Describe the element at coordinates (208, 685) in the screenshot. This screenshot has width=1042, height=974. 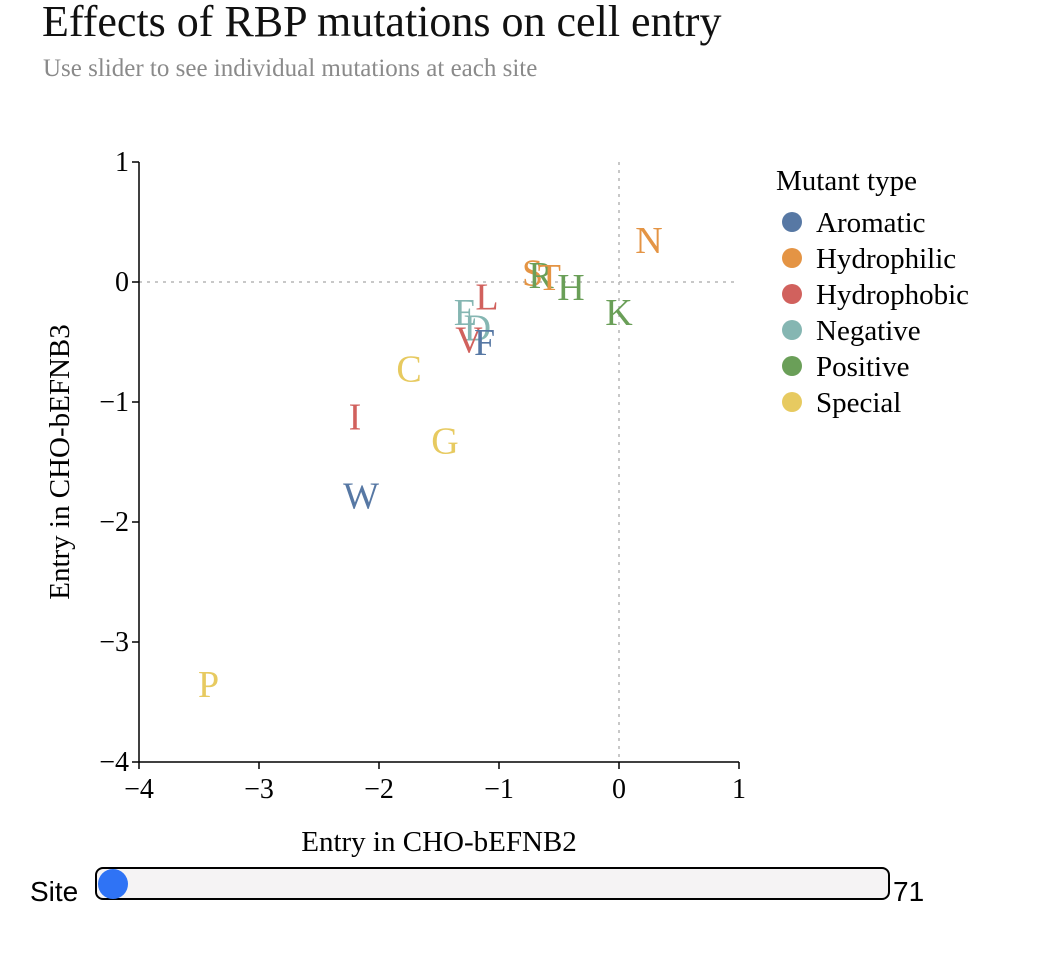
I see `data-point-p: P` at that location.